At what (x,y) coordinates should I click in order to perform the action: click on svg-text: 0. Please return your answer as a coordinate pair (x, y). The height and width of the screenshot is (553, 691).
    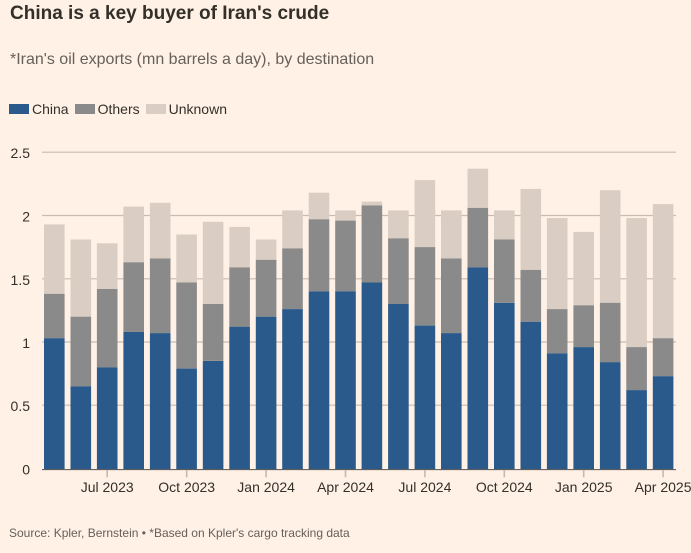
    Looking at the image, I should click on (26, 470).